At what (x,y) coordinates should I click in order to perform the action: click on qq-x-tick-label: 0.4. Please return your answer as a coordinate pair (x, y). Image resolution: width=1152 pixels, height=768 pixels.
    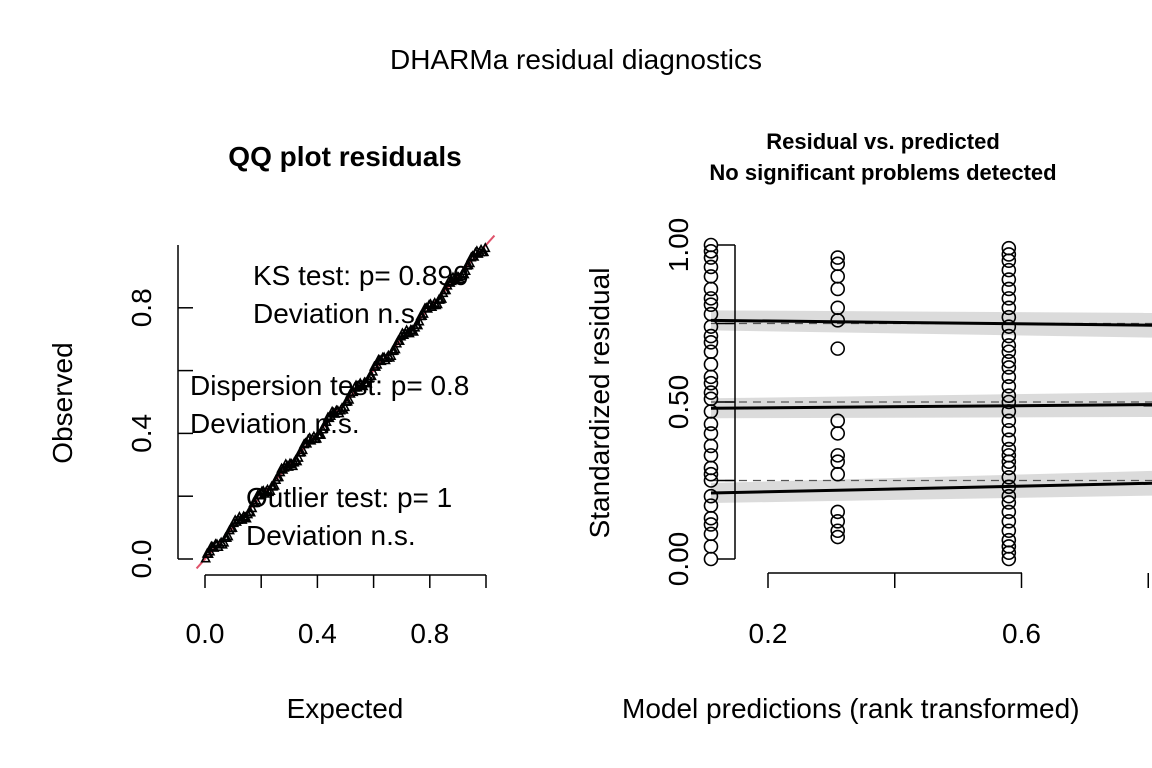
    Looking at the image, I should click on (317, 633).